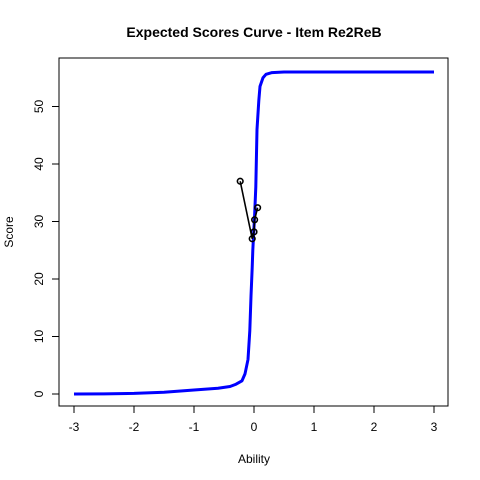 This screenshot has height=480, width=480. What do you see at coordinates (39, 393) in the screenshot?
I see `y-tick-label: 0` at bounding box center [39, 393].